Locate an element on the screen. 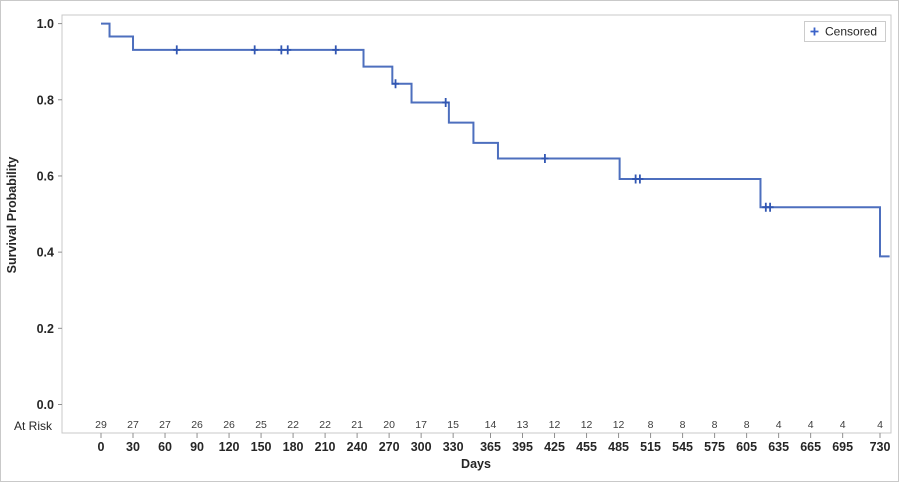 This screenshot has height=482, width=899. x-tick-label: 300 is located at coordinates (421, 447).